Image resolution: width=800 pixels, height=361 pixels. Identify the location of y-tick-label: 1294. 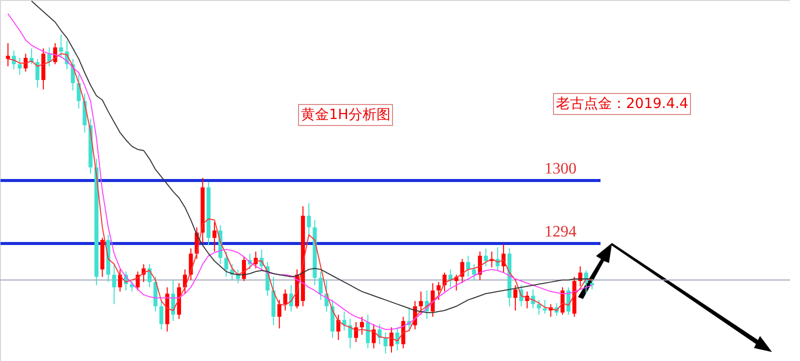
(560, 232).